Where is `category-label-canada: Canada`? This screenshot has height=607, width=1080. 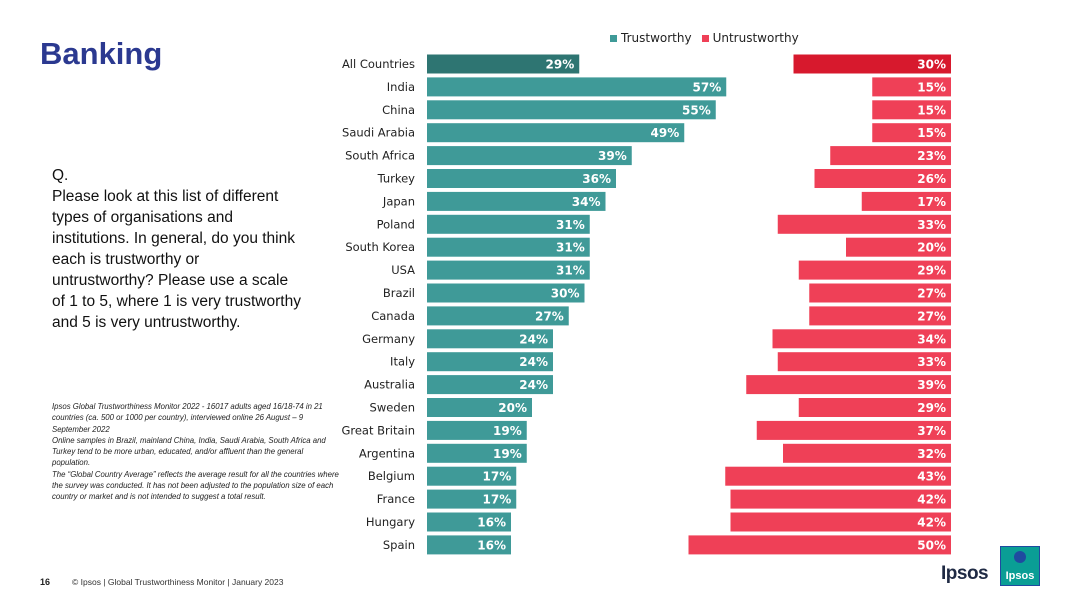
category-label-canada: Canada is located at coordinates (393, 316).